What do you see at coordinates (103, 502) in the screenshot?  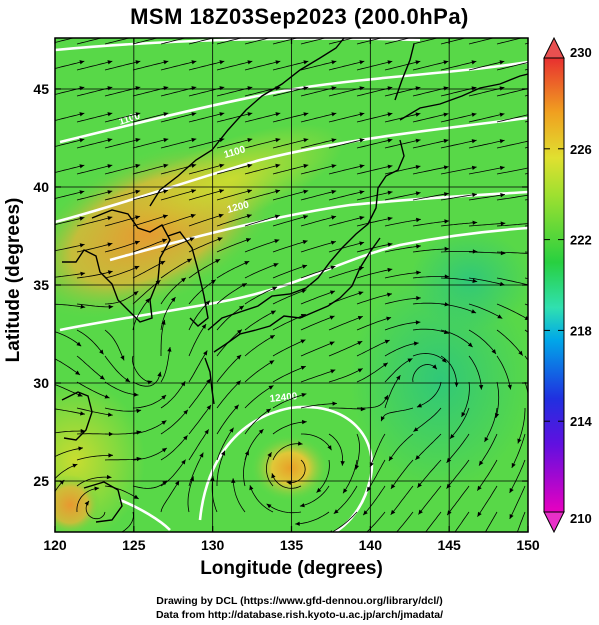 I see `luzon-coast` at bounding box center [103, 502].